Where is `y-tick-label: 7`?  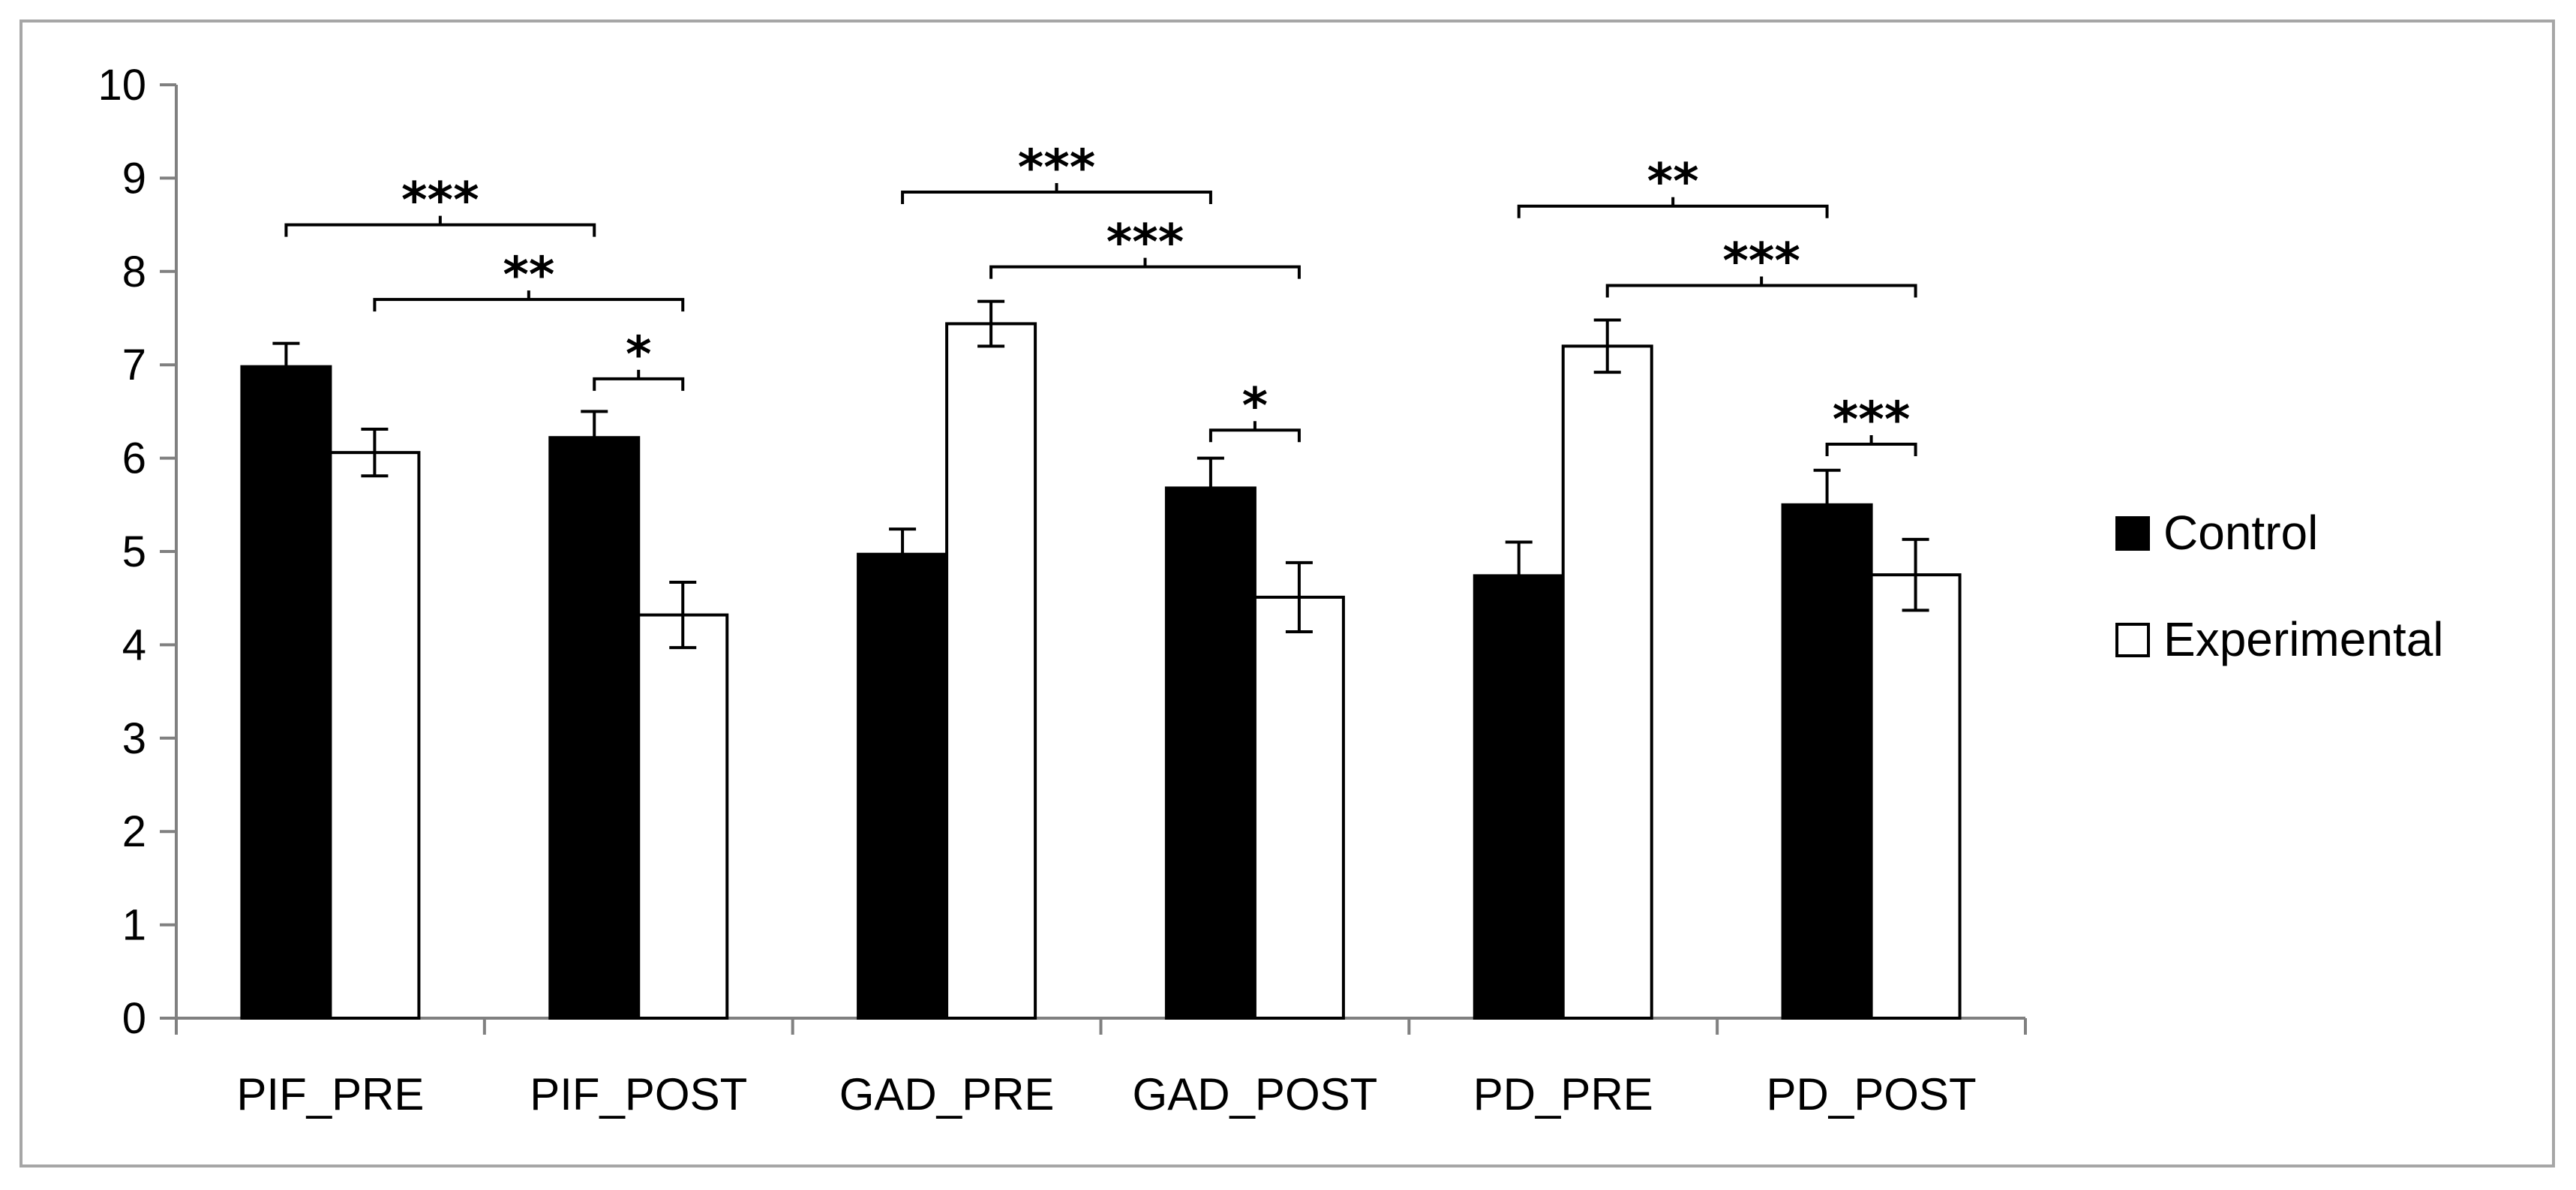 y-tick-label: 7 is located at coordinates (134, 365).